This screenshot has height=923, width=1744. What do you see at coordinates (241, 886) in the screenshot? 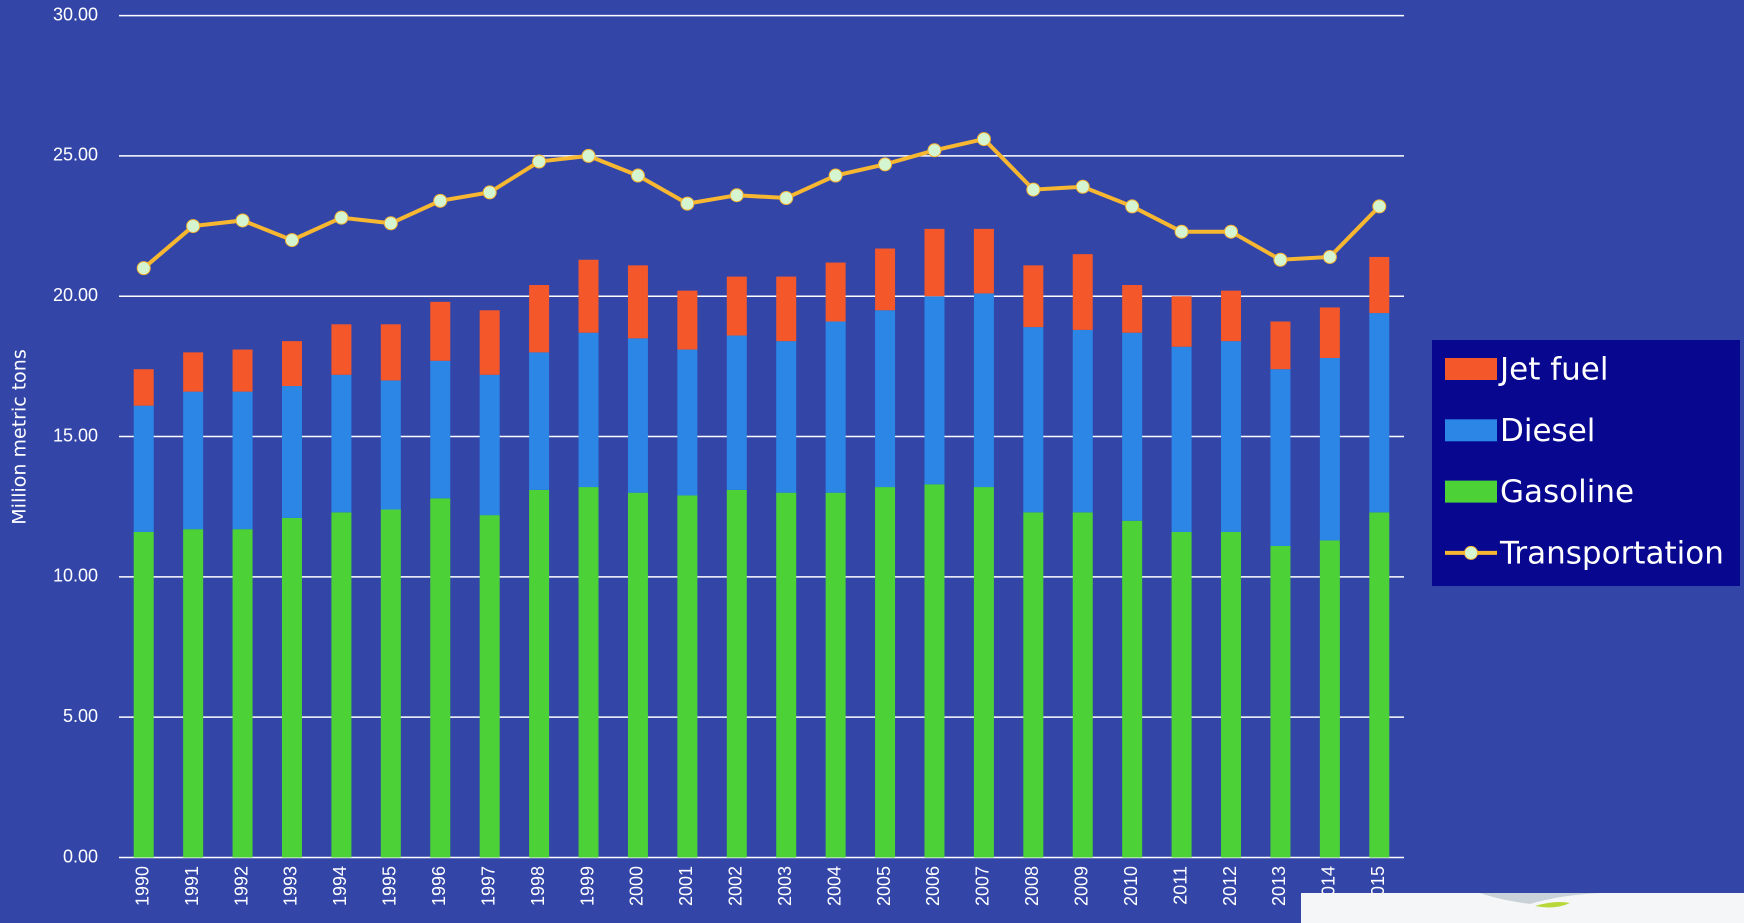
I see `x-tick-label: 1992` at bounding box center [241, 886].